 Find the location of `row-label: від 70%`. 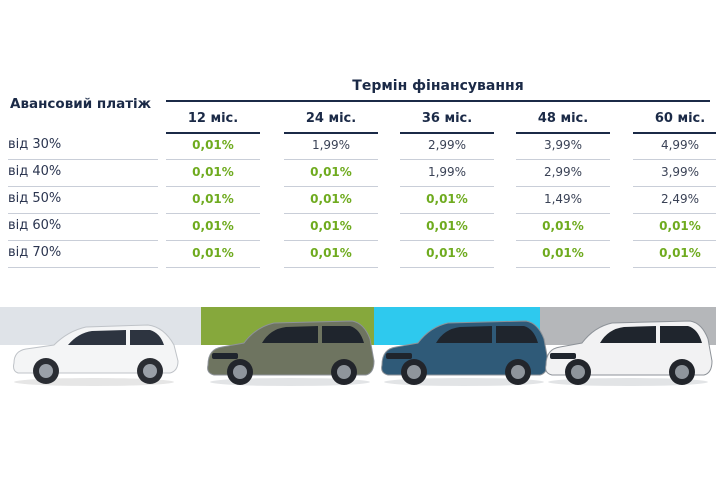

row-label: від 70% is located at coordinates (35, 252).